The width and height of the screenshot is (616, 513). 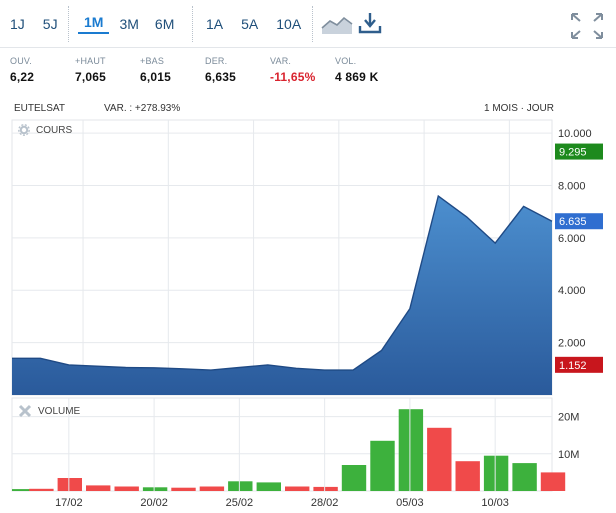 What do you see at coordinates (568, 418) in the screenshot?
I see `volume-y-tick-label: 20M` at bounding box center [568, 418].